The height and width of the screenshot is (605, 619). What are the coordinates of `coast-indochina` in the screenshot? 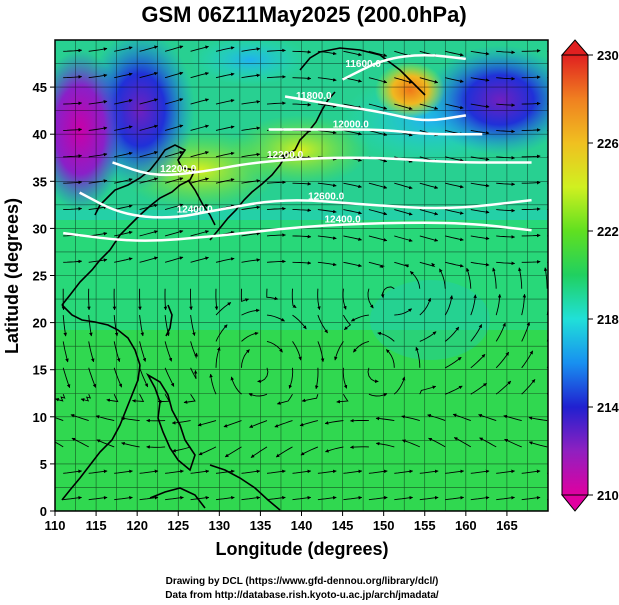 It's located at (101, 432).